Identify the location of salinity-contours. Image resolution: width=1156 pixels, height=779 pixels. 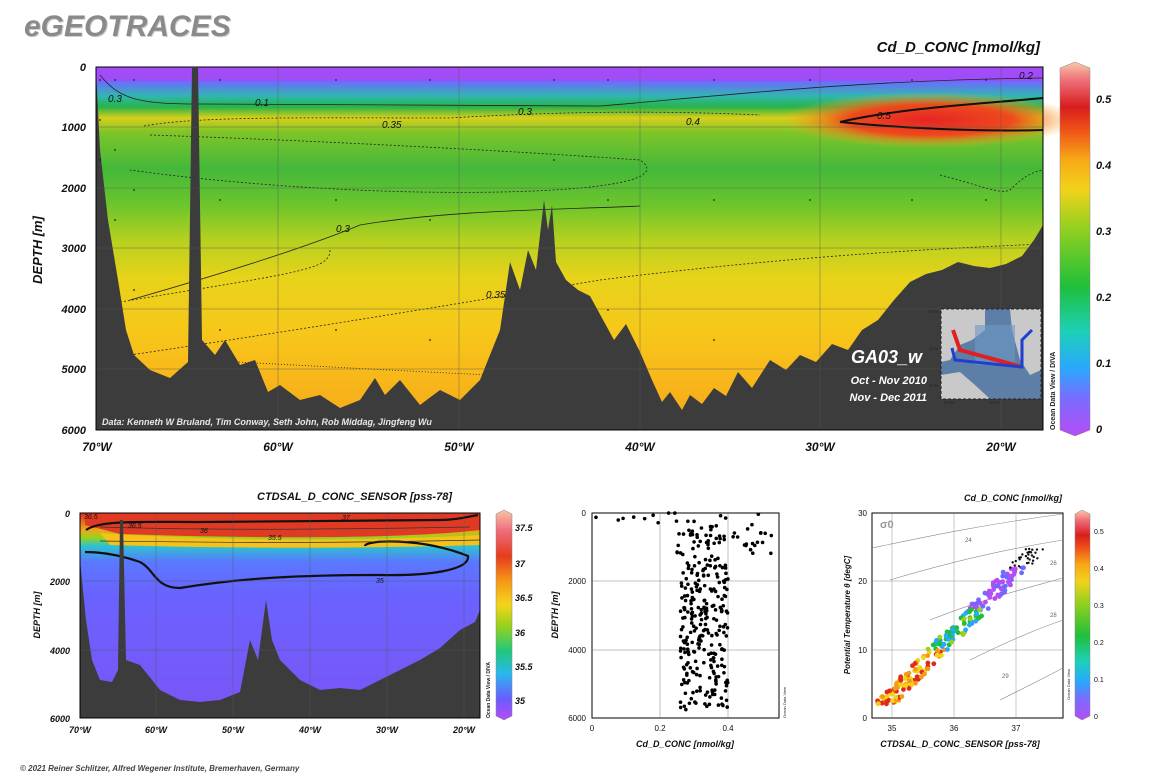
(290, 534).